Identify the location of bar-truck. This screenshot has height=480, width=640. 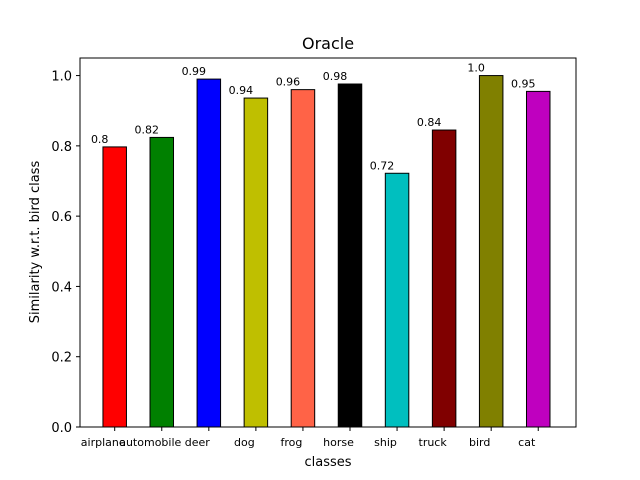
(444, 278).